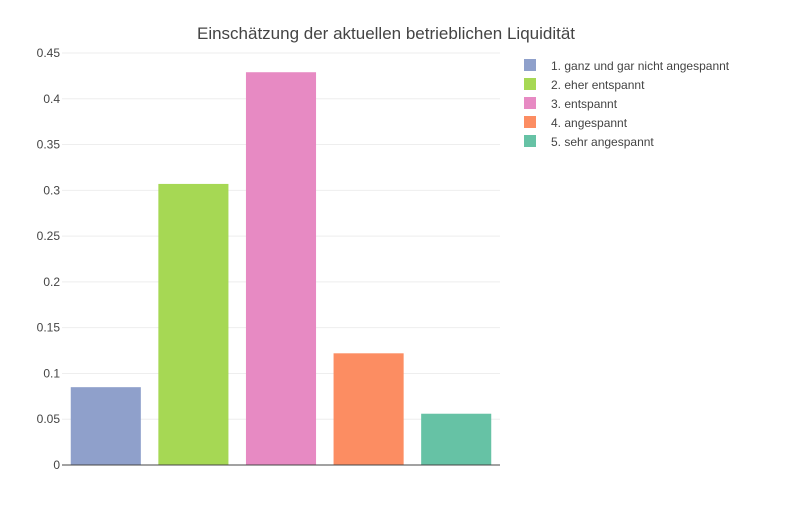  I want to click on y-tick-label: 0.4, so click(51, 99).